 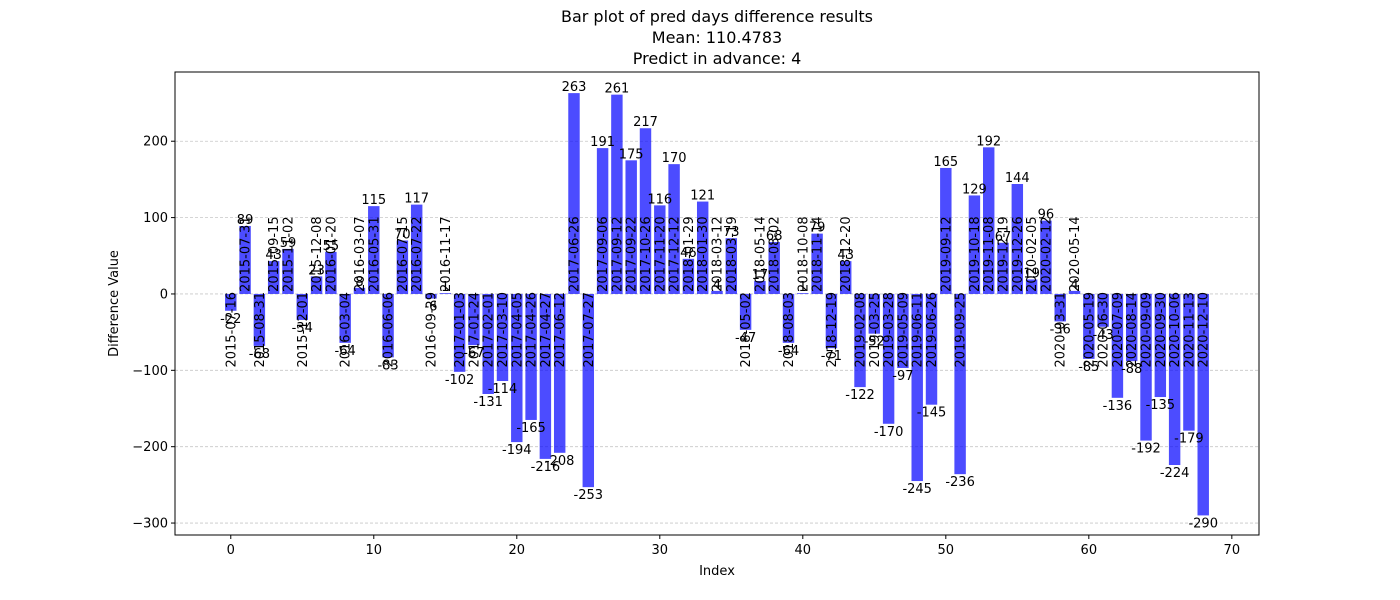 I want to click on bar-date-label: 2015-09-15, so click(x=274, y=254).